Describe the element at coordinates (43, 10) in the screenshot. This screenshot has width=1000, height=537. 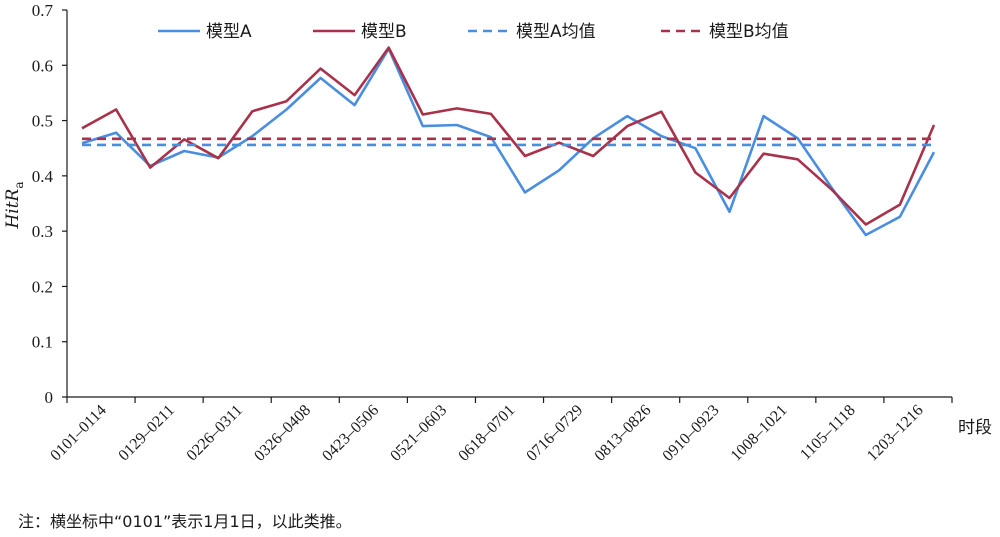
I see `y-tick-label: 0.7` at that location.